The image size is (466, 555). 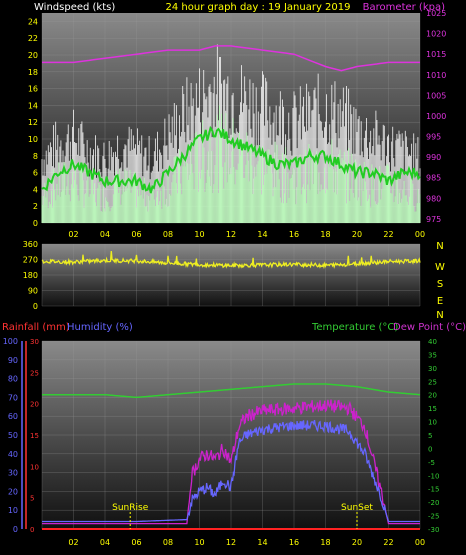 I want to click on temperature-tick-label: -15, so click(x=433, y=490).